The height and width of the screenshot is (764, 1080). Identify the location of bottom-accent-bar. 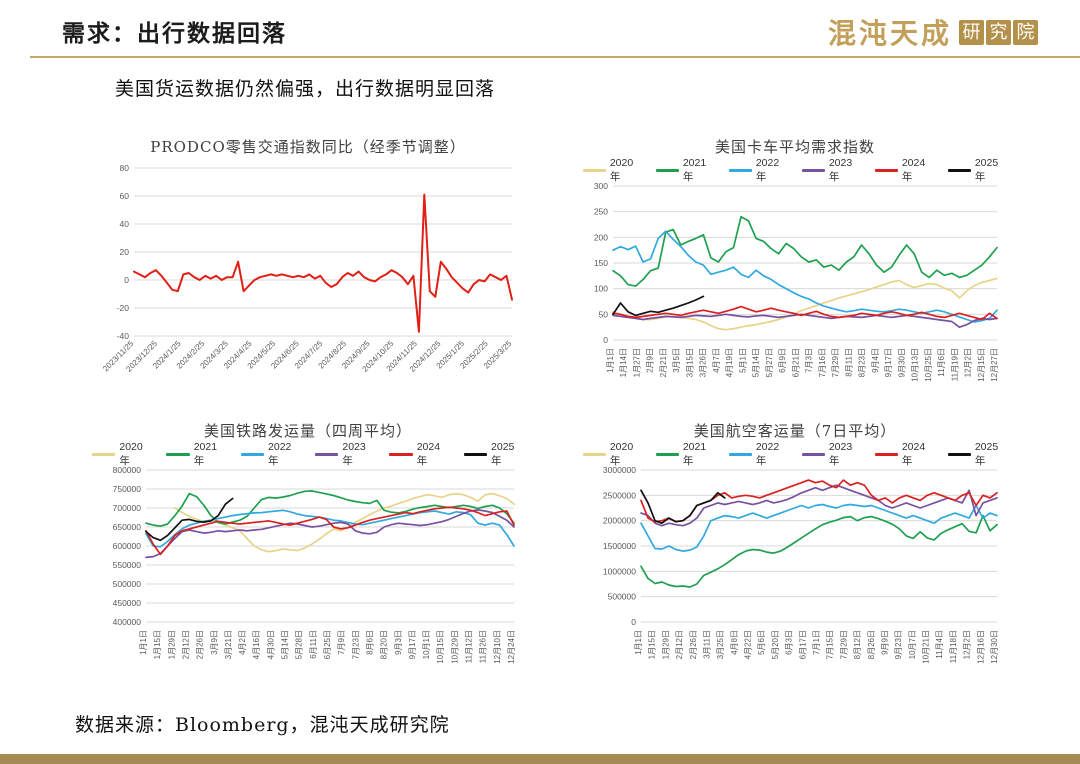
(540, 759).